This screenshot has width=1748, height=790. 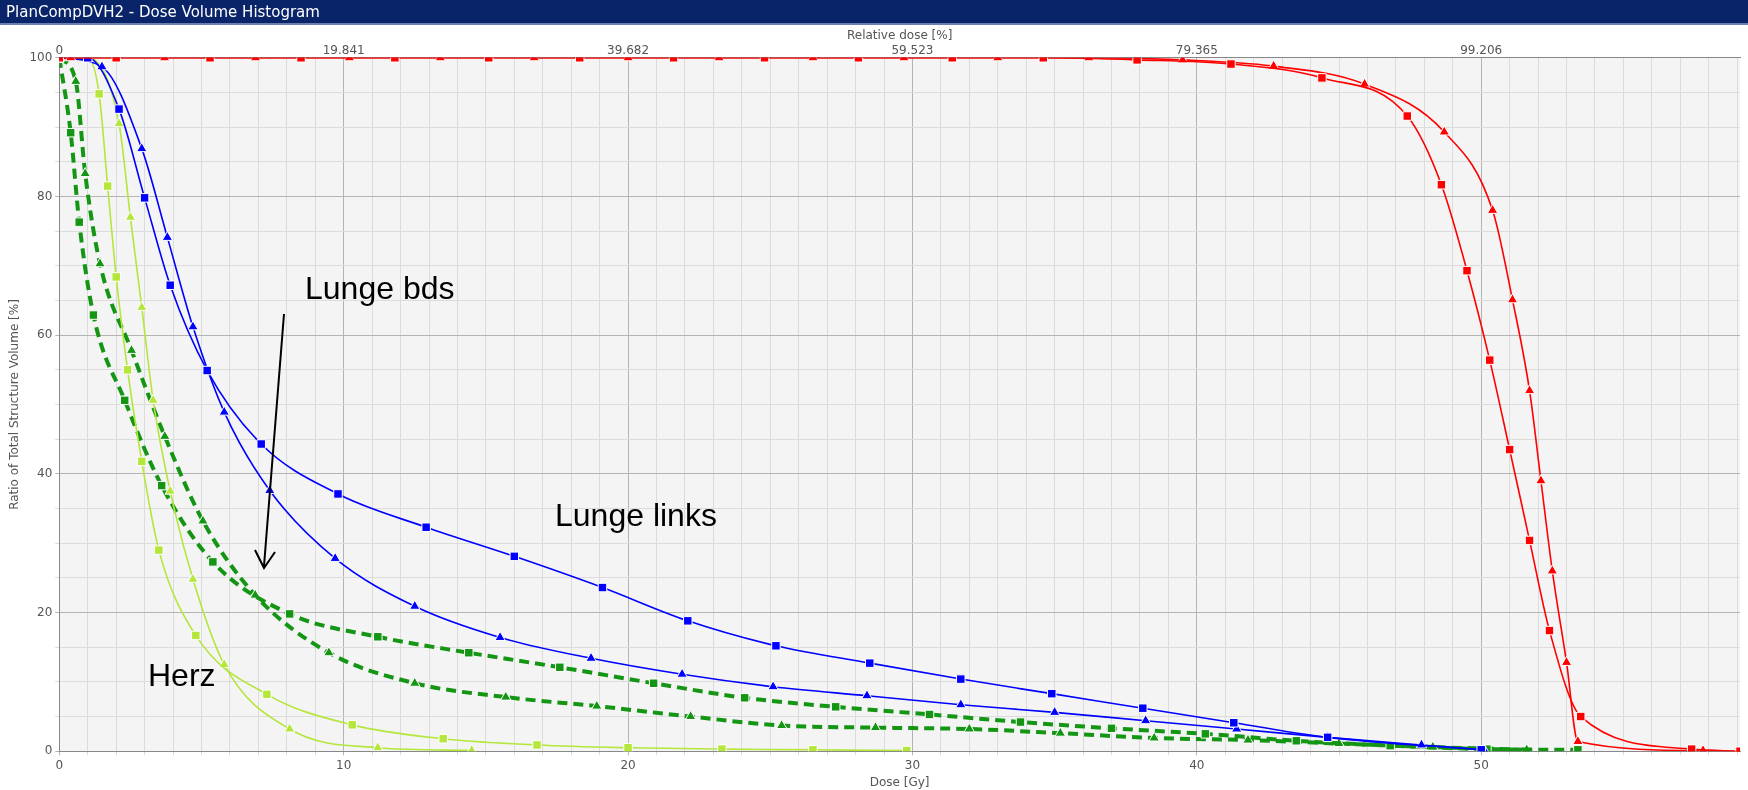 What do you see at coordinates (59, 49) in the screenshot?
I see `x2-tick-label: 0` at bounding box center [59, 49].